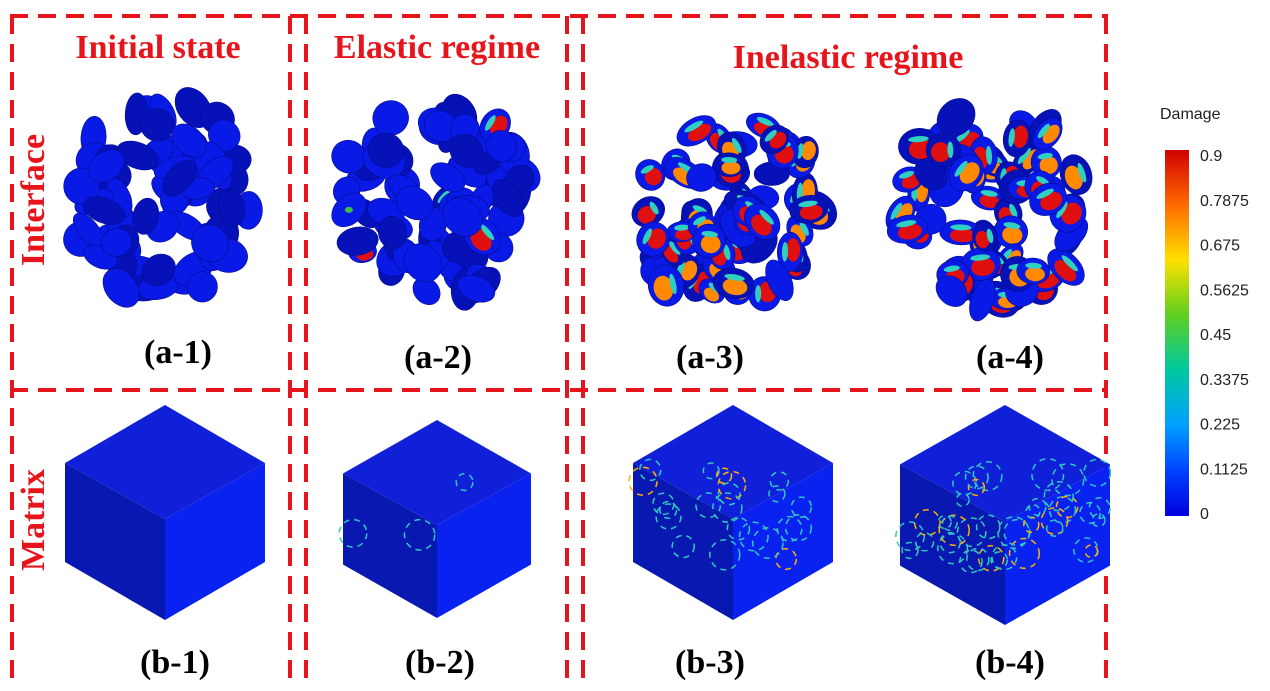 The image size is (1270, 691). What do you see at coordinates (33, 520) in the screenshot?
I see `row-header: Matrix` at bounding box center [33, 520].